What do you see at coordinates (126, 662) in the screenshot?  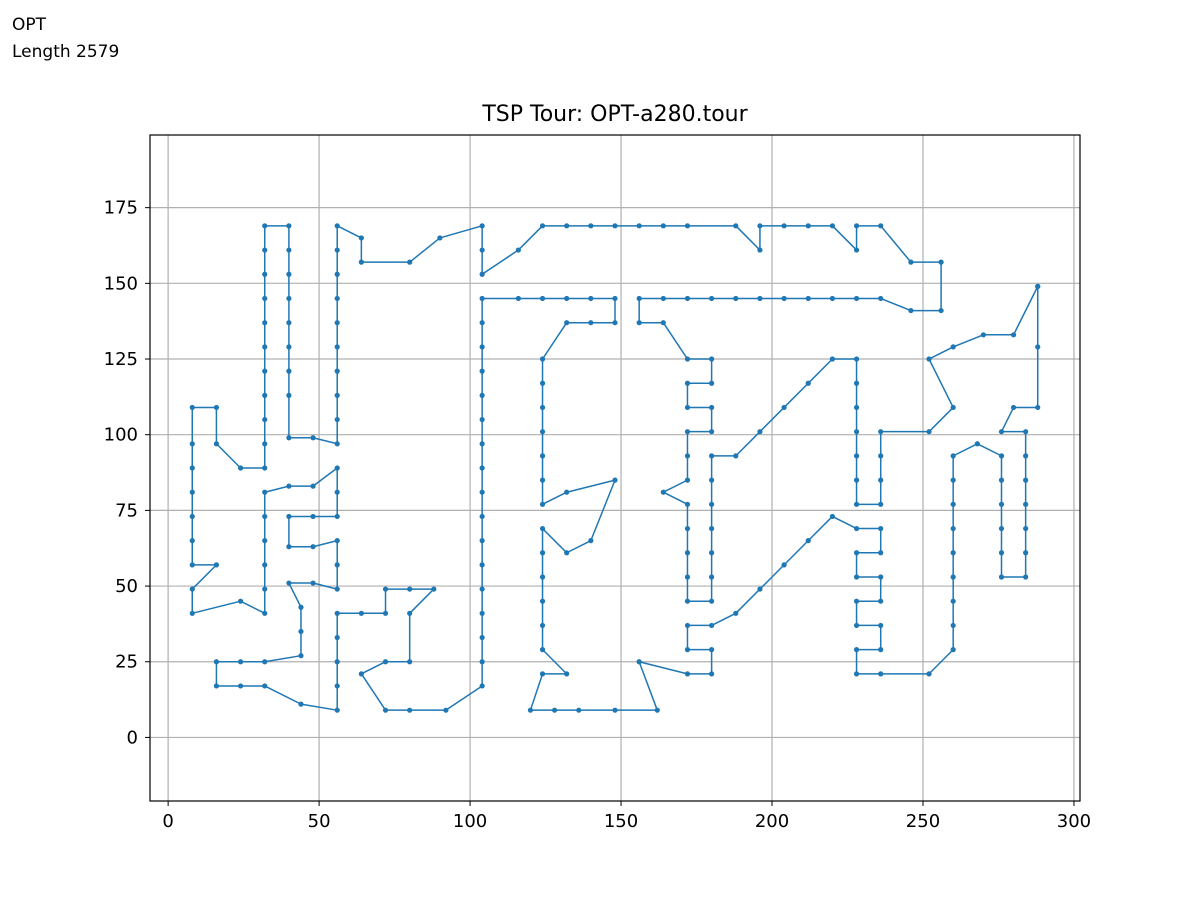 I see `y-tick-label: 25` at bounding box center [126, 662].